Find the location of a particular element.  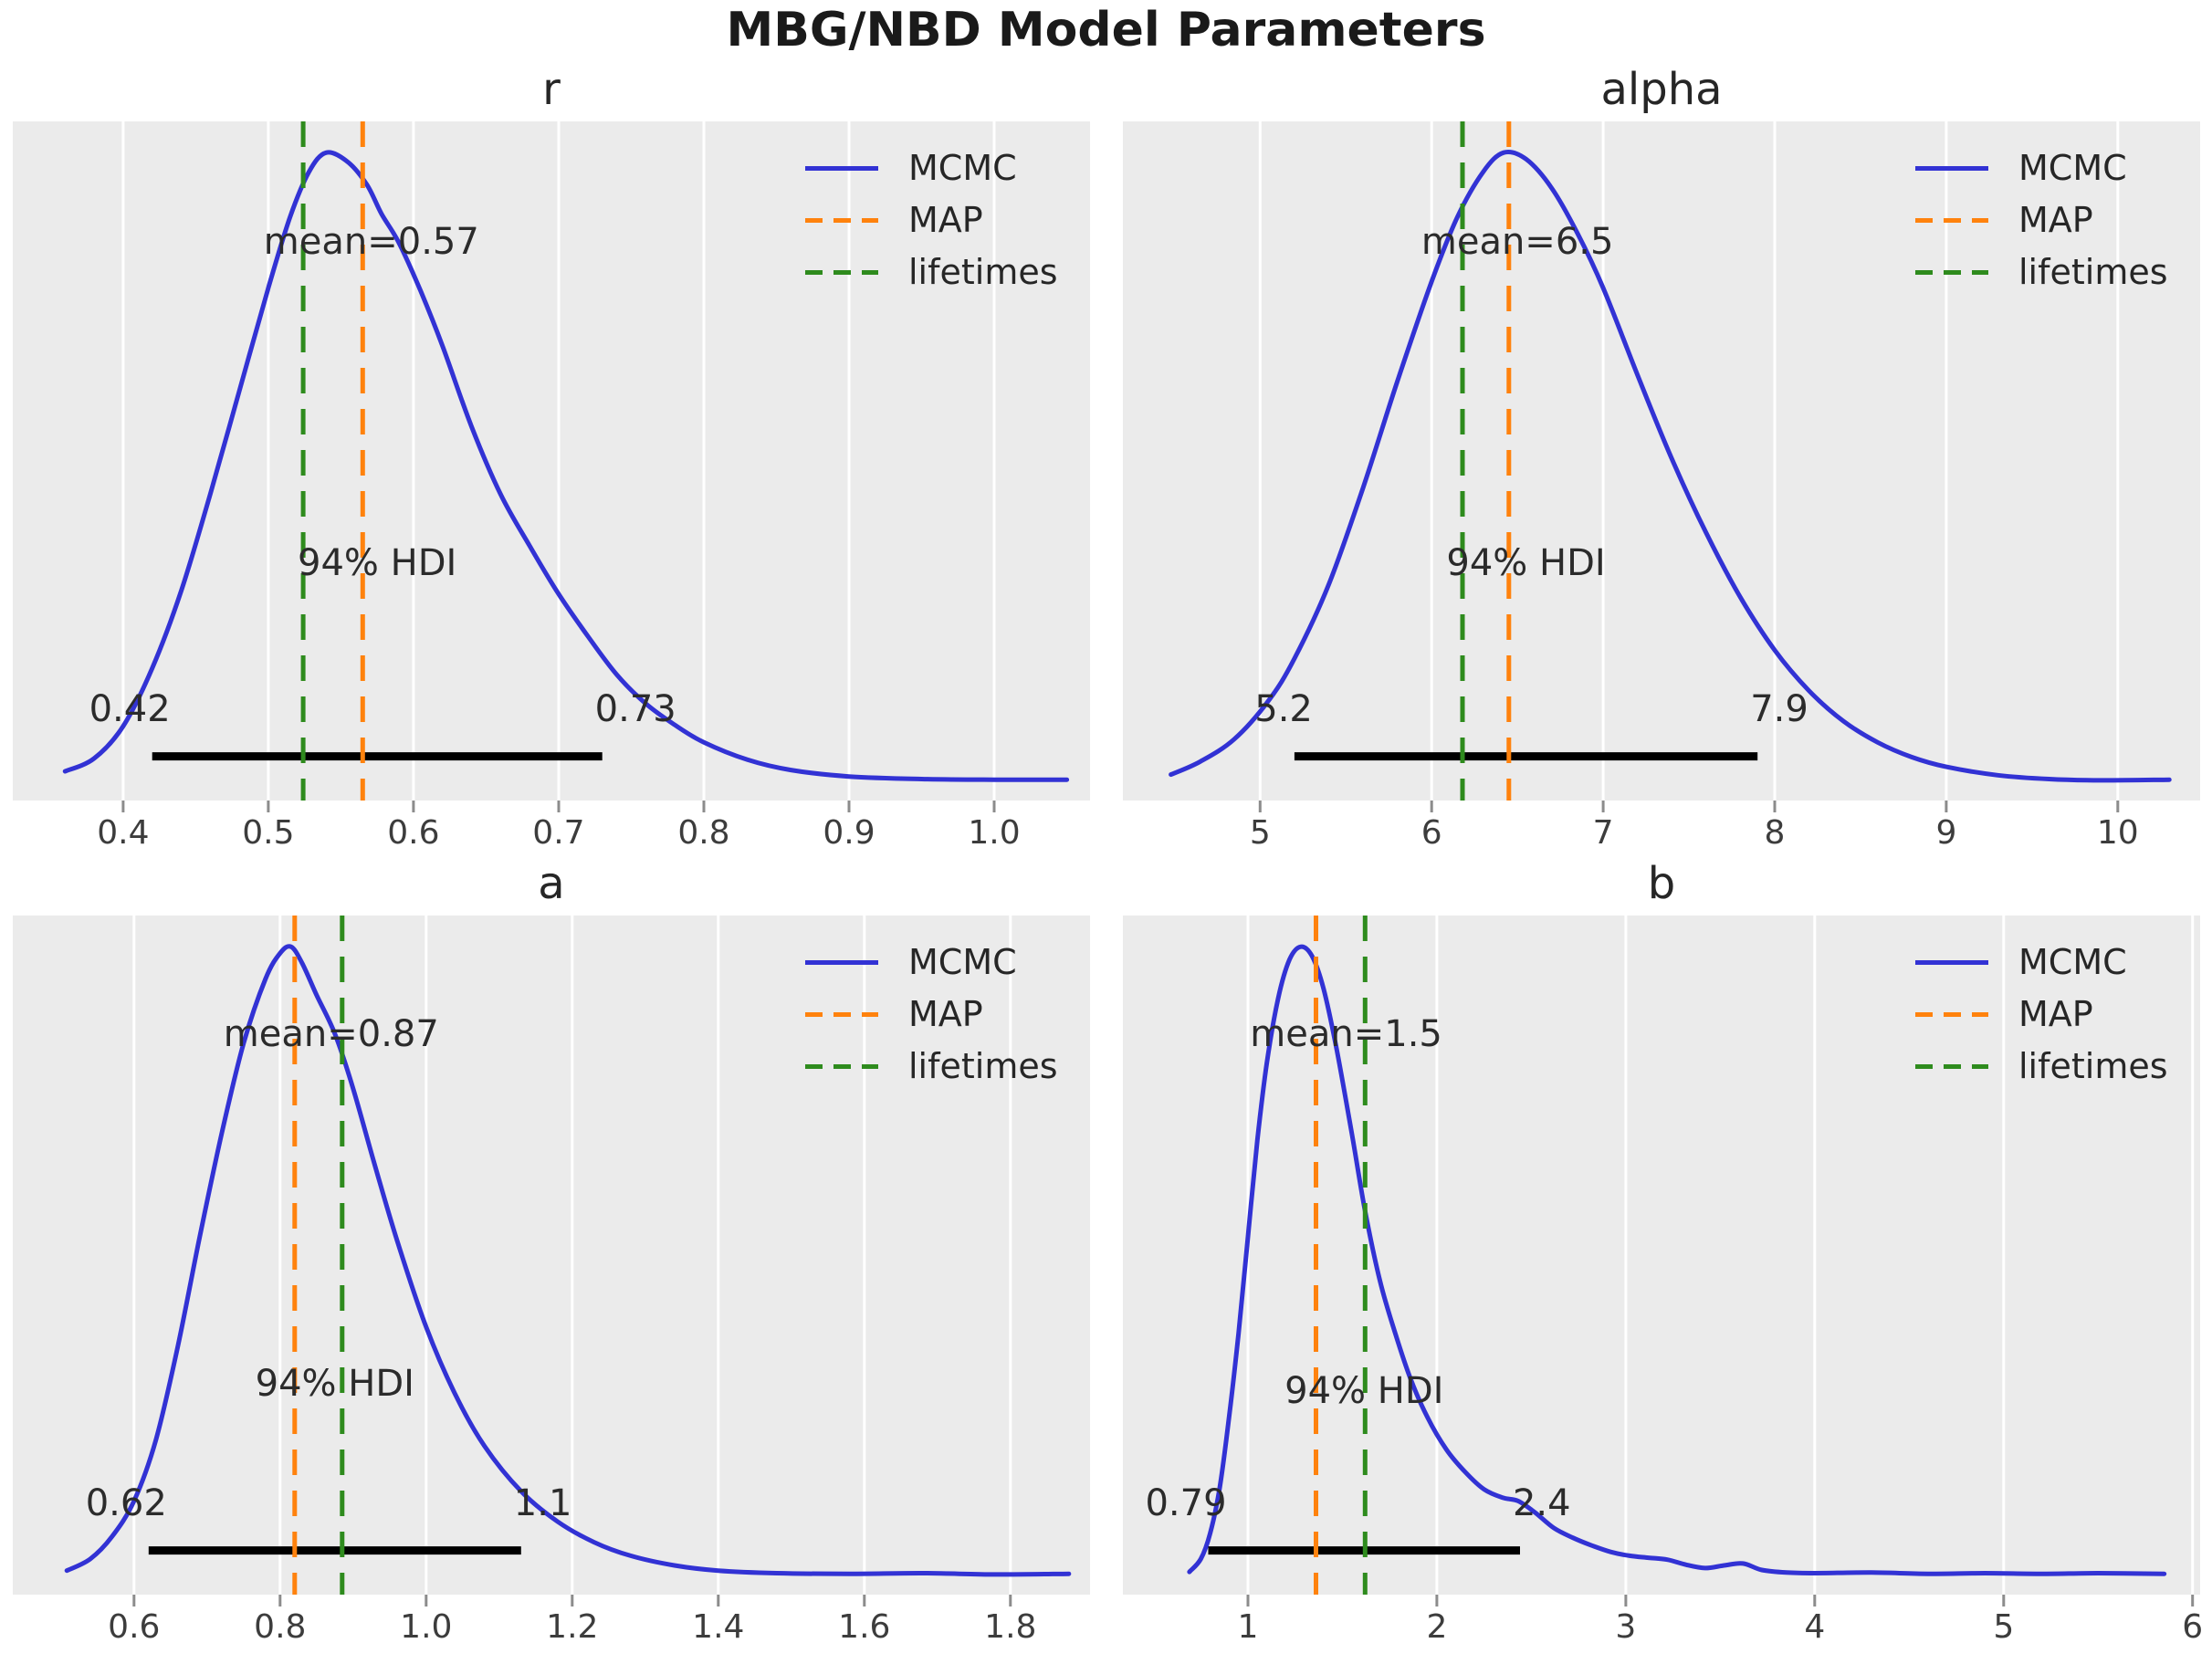

x-tick-label: 8 is located at coordinates (1775, 833).